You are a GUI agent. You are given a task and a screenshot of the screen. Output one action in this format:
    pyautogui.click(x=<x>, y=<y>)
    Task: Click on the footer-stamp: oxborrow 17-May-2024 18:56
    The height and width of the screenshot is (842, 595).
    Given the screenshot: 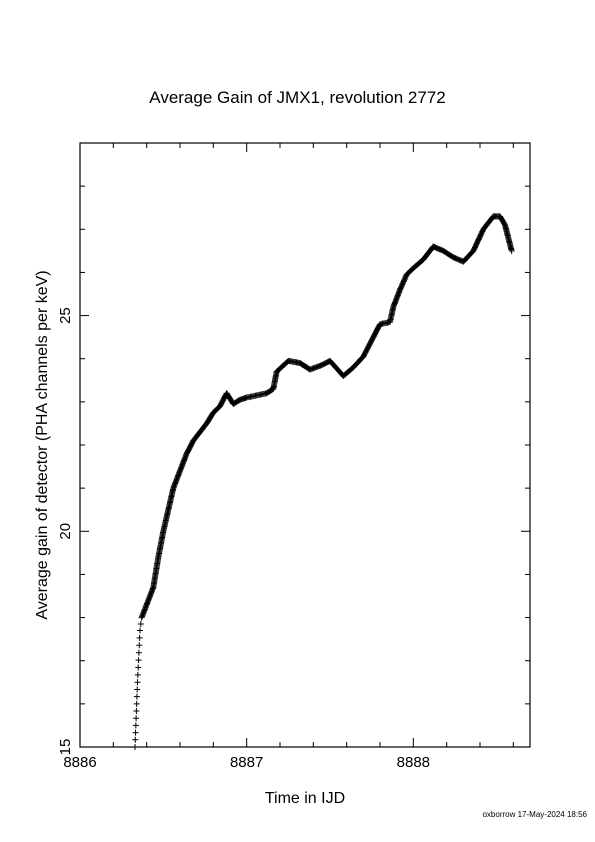 What is the action you would take?
    pyautogui.click(x=534, y=814)
    